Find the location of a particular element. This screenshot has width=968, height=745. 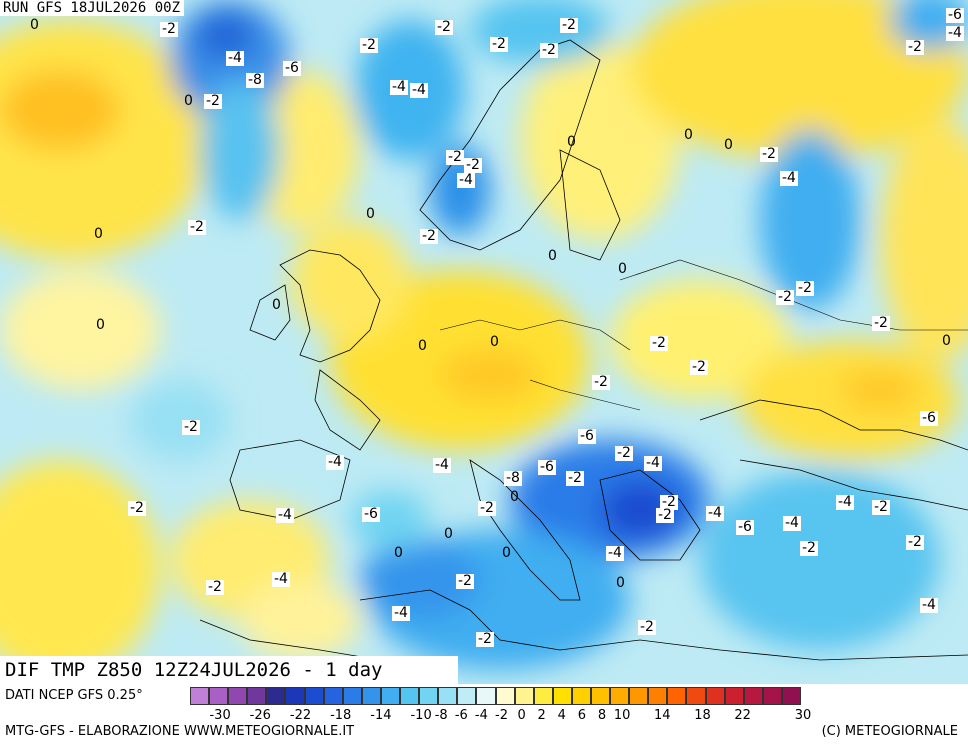

scale-tick: 10 is located at coordinates (622, 715).